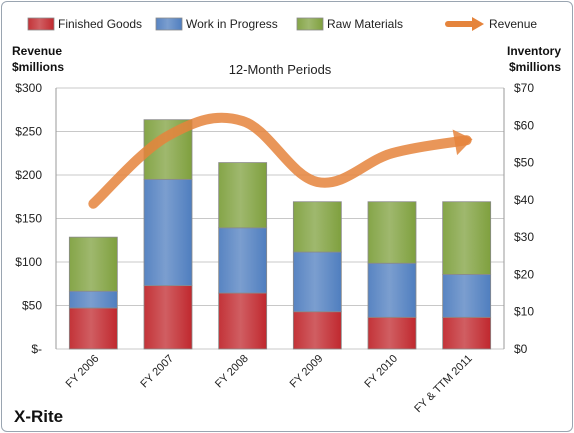  Describe the element at coordinates (83, 372) in the screenshot. I see `category-label: FY 2006` at that location.